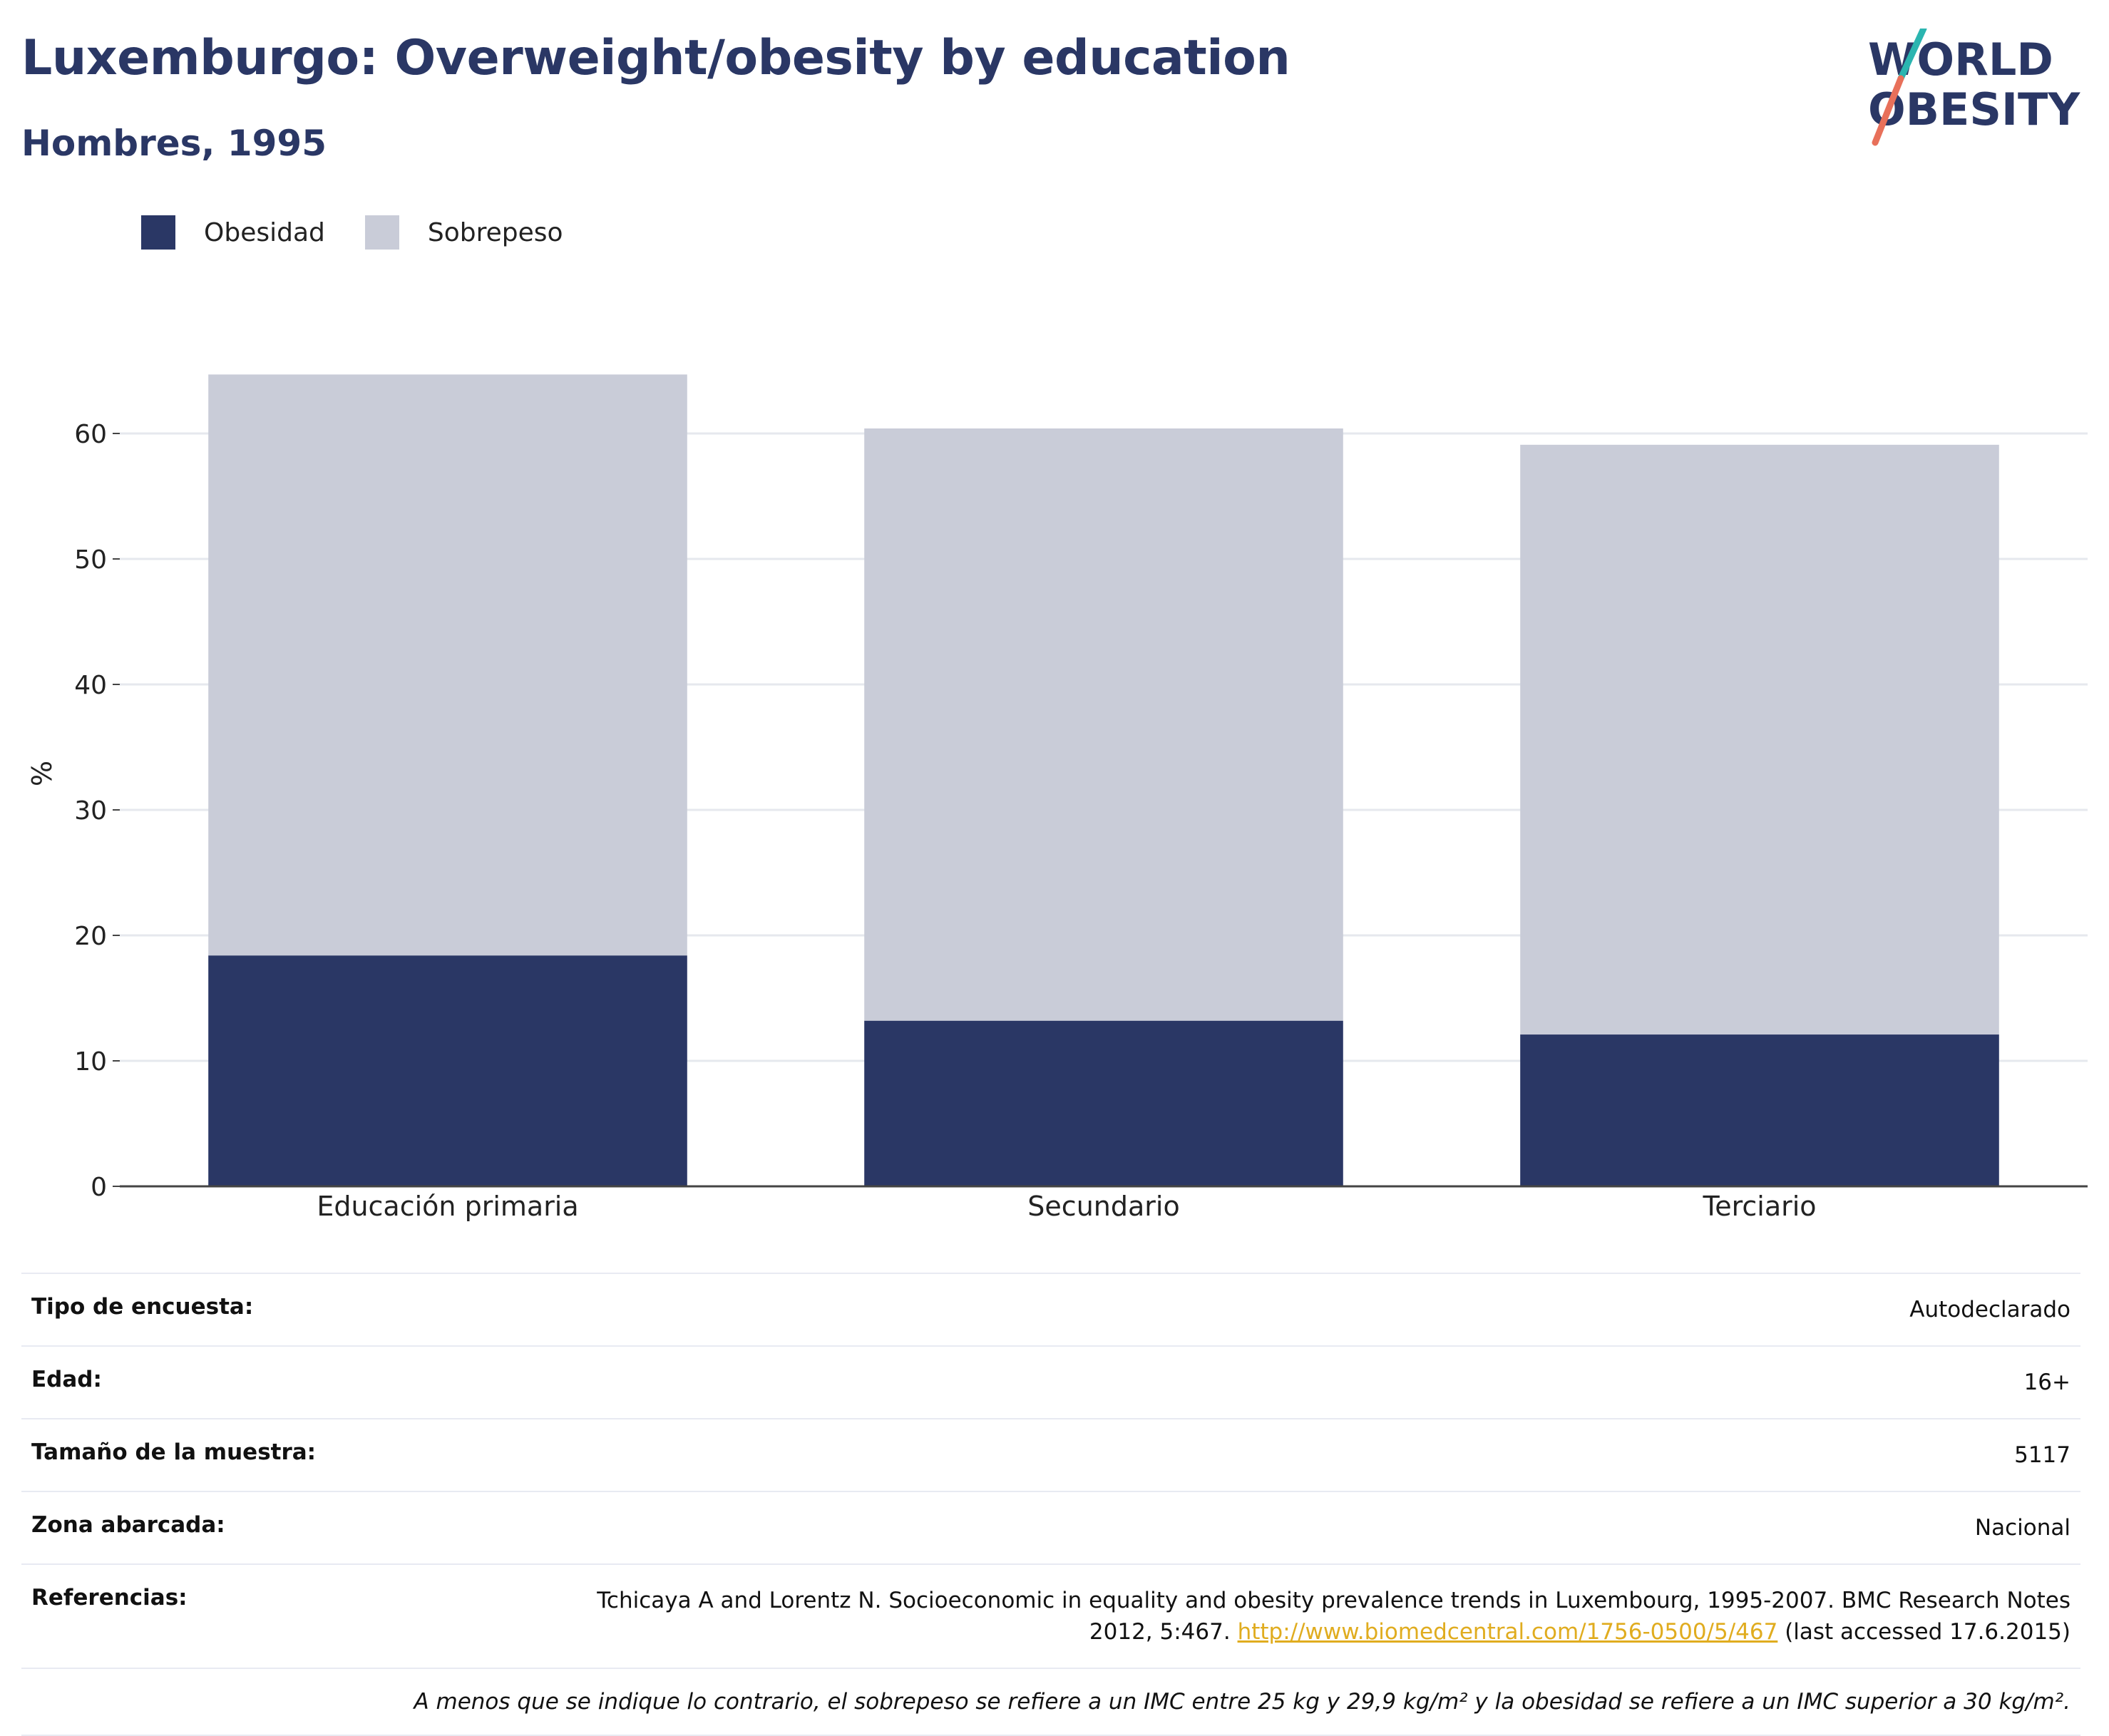 The image size is (2109, 1736). Describe the element at coordinates (128, 1525) in the screenshot. I see `info-label: Zona abarcada:` at that location.